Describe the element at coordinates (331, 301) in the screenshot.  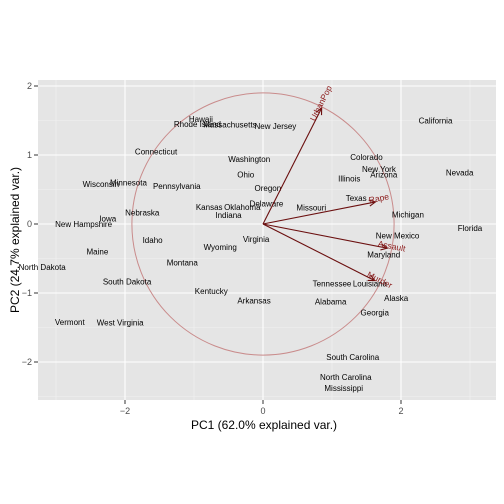
I see `state-label-alabama: Alabama` at that location.